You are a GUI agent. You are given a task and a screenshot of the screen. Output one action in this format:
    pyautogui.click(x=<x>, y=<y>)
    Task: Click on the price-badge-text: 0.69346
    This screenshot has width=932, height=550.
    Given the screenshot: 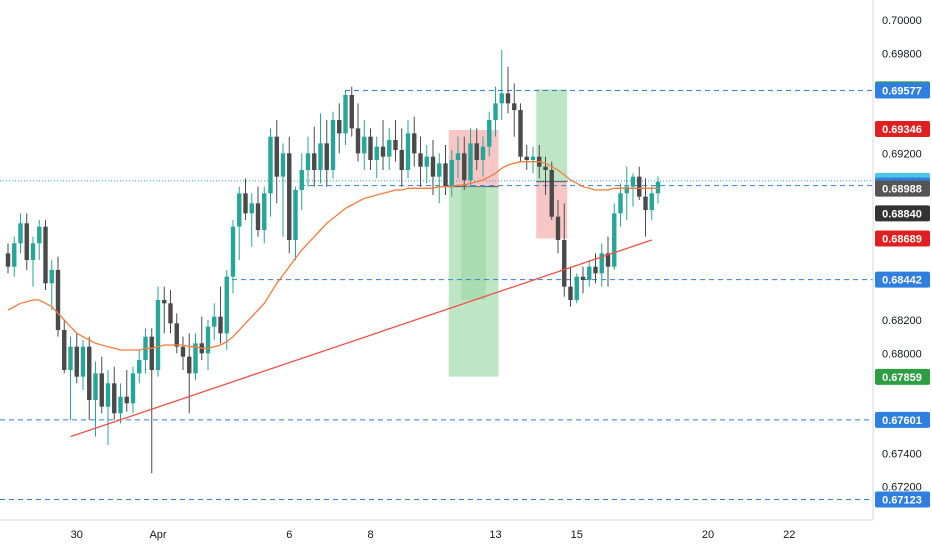 What is the action you would take?
    pyautogui.click(x=902, y=130)
    